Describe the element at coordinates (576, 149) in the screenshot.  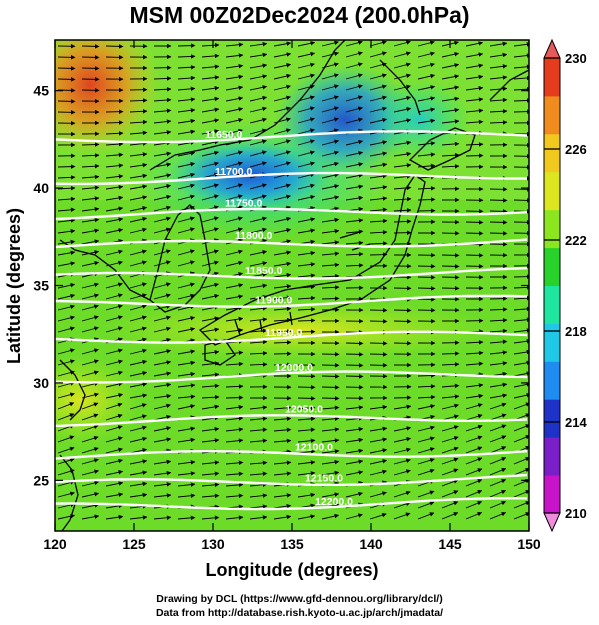
I see `colorbar-tick-label: 226` at that location.